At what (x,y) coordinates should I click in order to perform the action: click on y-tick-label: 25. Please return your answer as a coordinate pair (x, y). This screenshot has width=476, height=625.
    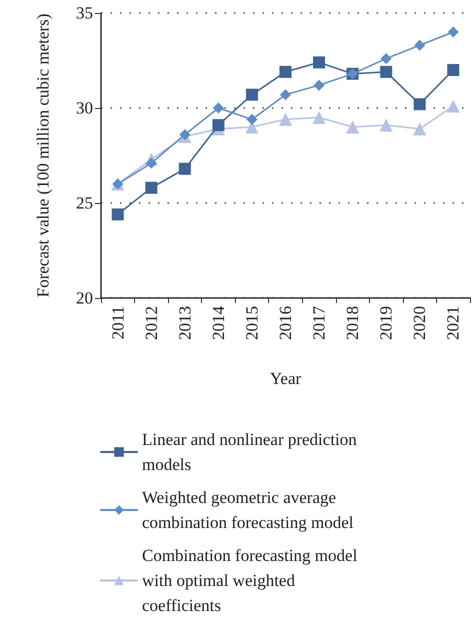
    Looking at the image, I should click on (84, 203).